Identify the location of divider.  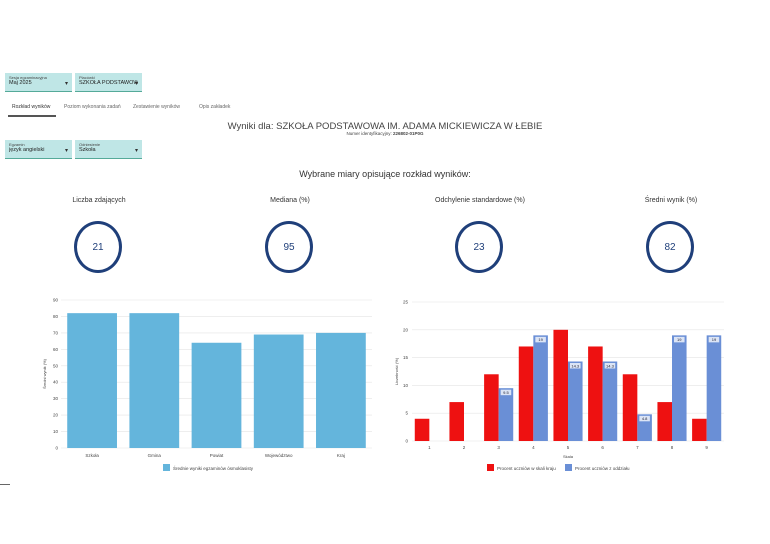
(5, 484).